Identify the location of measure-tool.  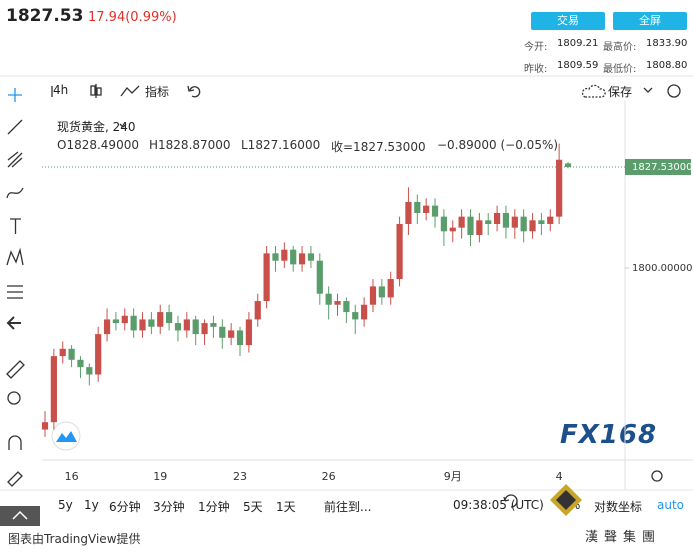
(15, 369).